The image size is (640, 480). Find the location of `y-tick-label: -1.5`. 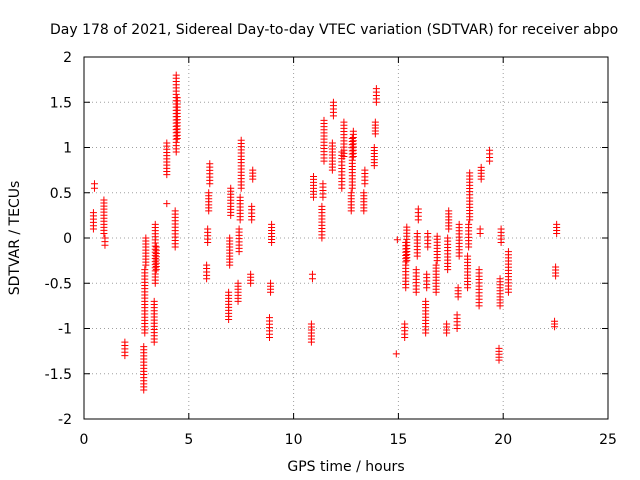

y-tick-label: -1.5 is located at coordinates (58, 375).